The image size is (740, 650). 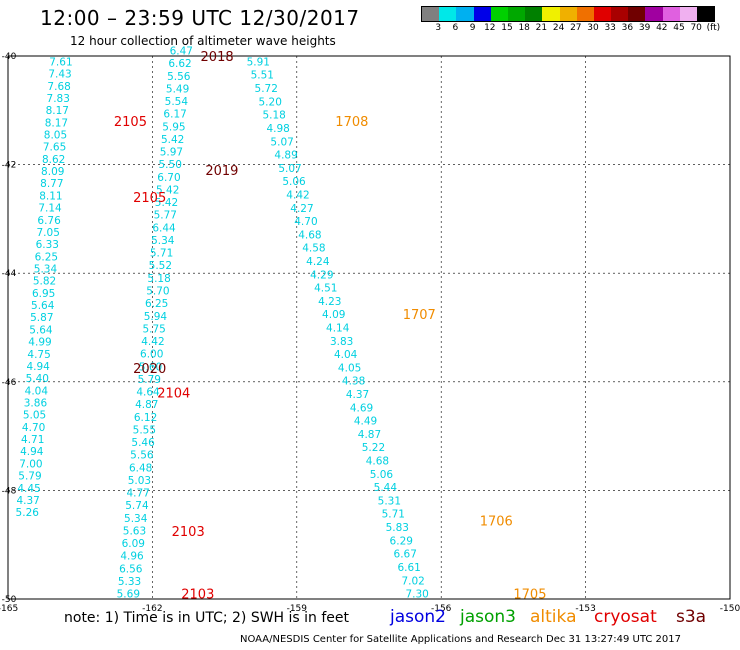 I want to click on wave-height-value: 4.71, so click(x=32, y=440).